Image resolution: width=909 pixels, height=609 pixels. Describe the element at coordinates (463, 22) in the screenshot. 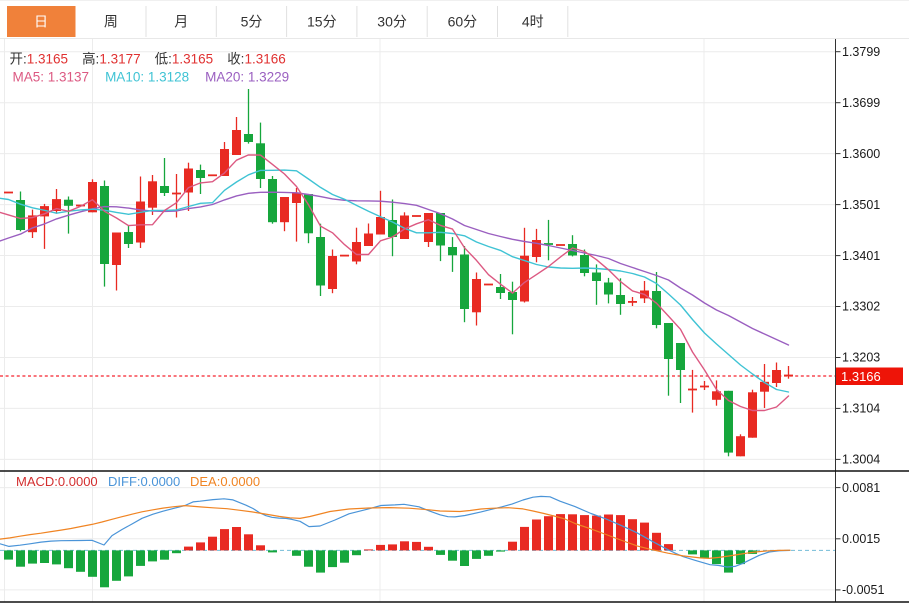

I see `svg-text: 60分` at that location.